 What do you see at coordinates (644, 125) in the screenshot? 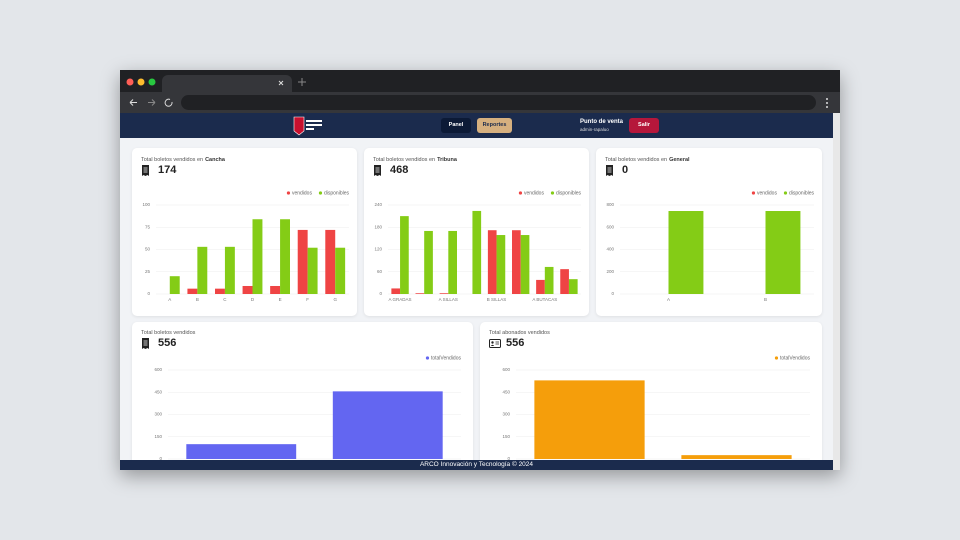
I see `logout-button: Salir` at bounding box center [644, 125].